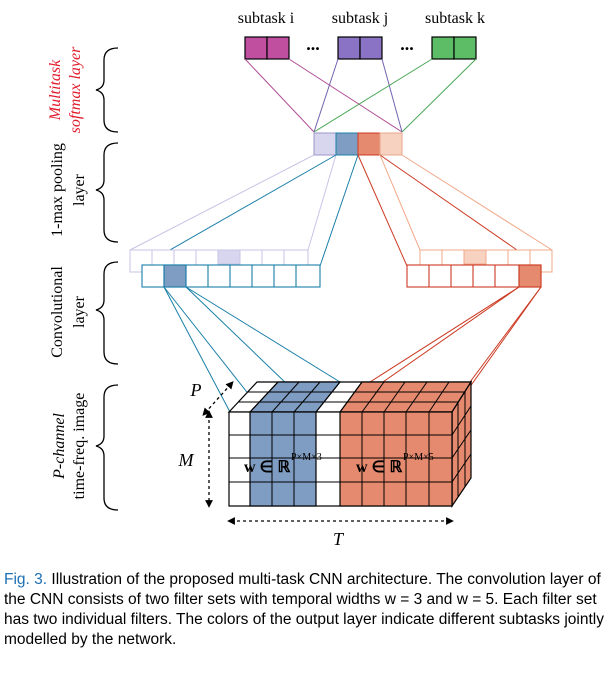  What do you see at coordinates (379, 467) in the screenshot?
I see `filter-w5-label: w ∈ ℝ` at bounding box center [379, 467].